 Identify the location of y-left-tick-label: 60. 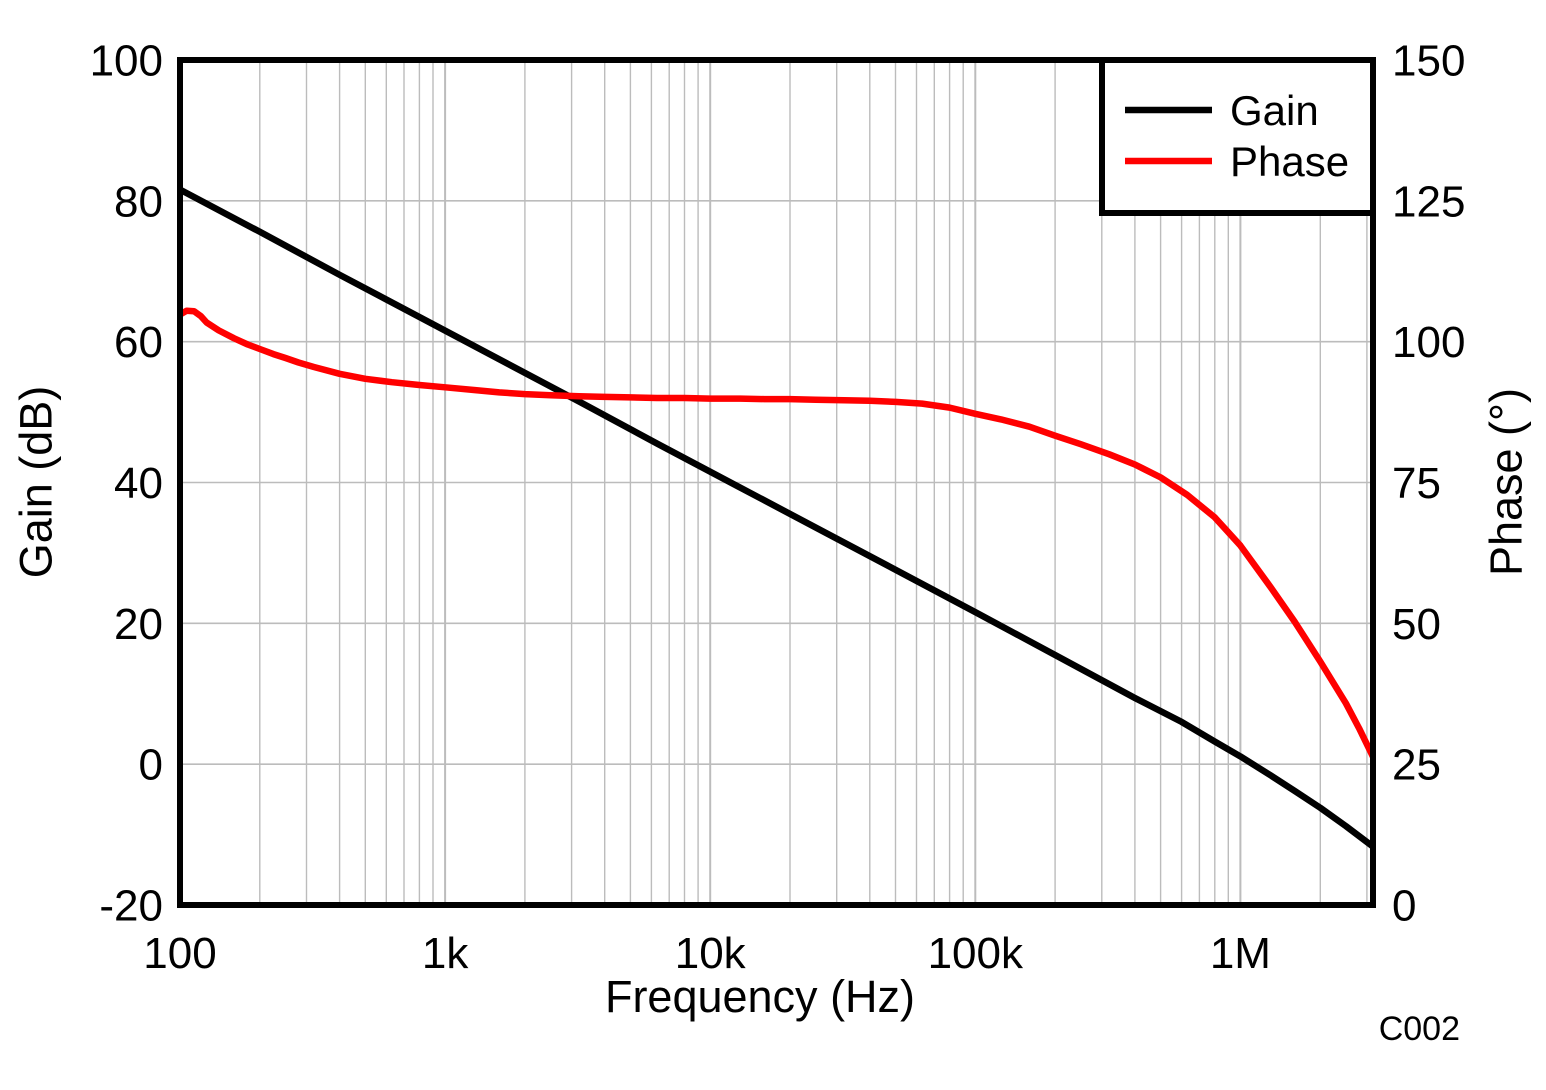
(138, 342).